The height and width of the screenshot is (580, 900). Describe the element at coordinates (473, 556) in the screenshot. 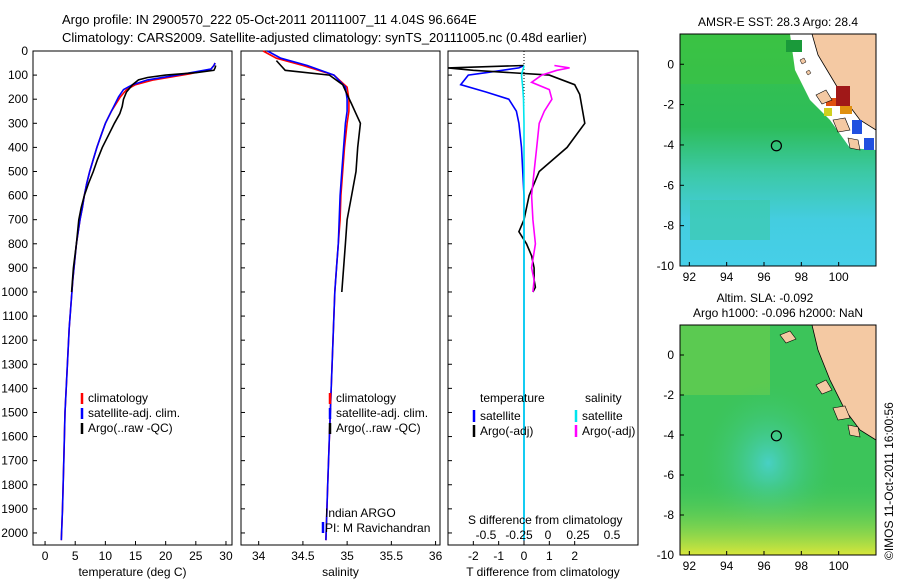

I see `diff-xtick-label: -2` at that location.